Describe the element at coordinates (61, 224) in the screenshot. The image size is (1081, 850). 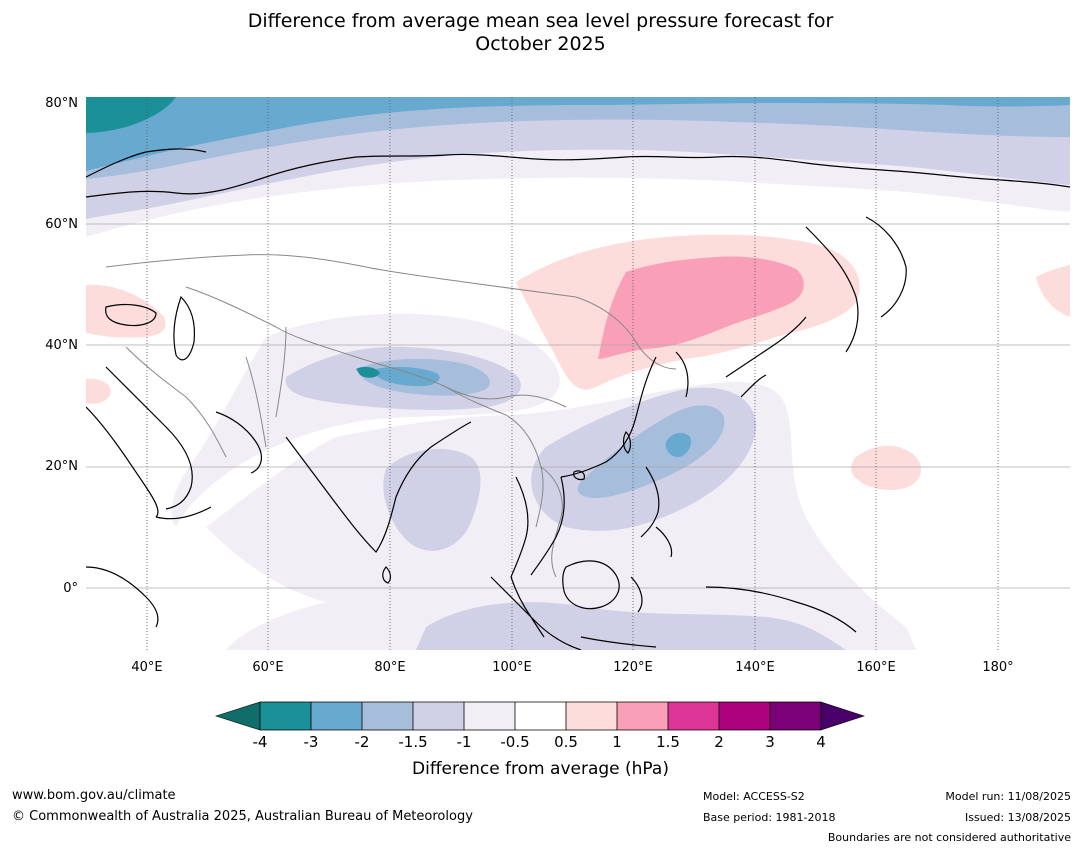
I see `lat-label-60n: 60°N` at that location.